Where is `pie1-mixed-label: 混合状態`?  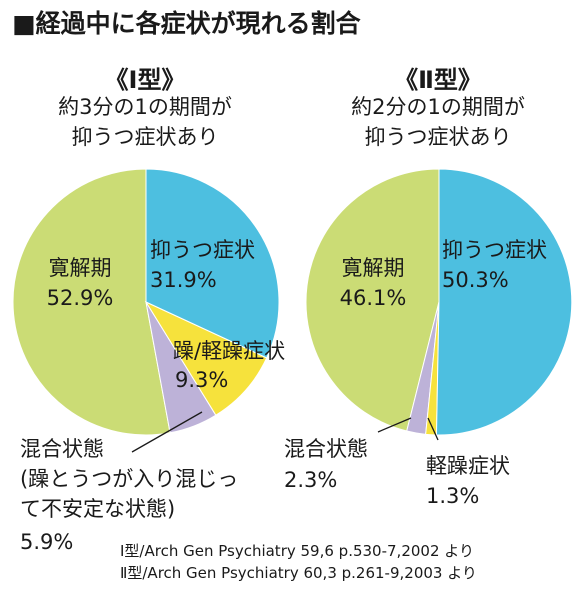 pie1-mixed-label: 混合状態 is located at coordinates (62, 449).